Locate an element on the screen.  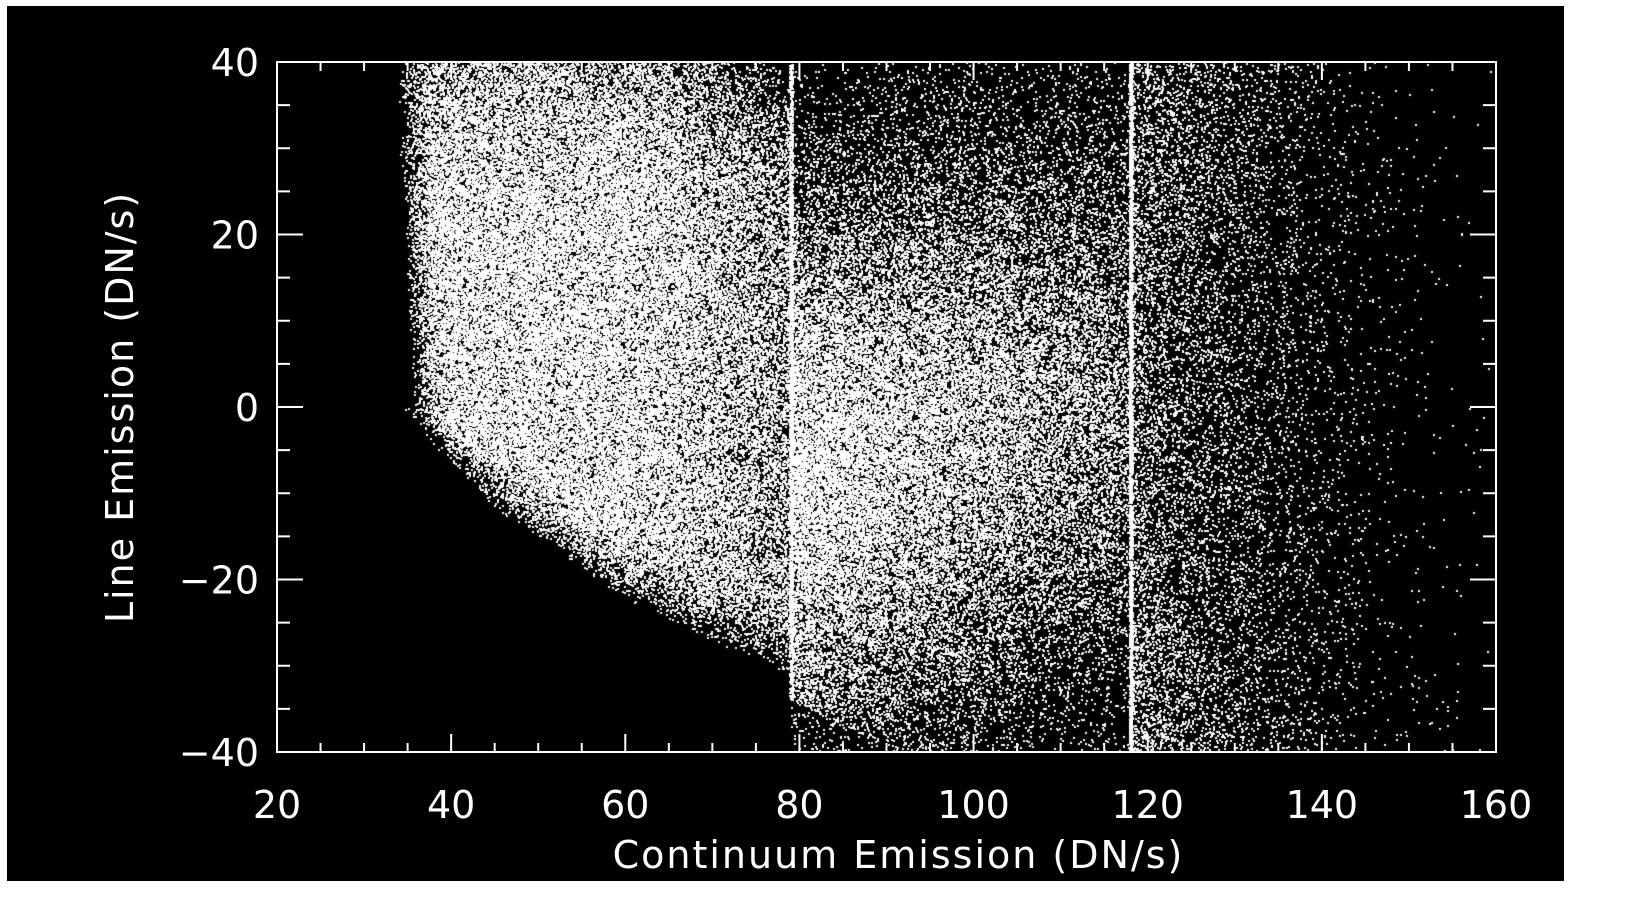
y-tick-label: −40 is located at coordinates (219, 753).